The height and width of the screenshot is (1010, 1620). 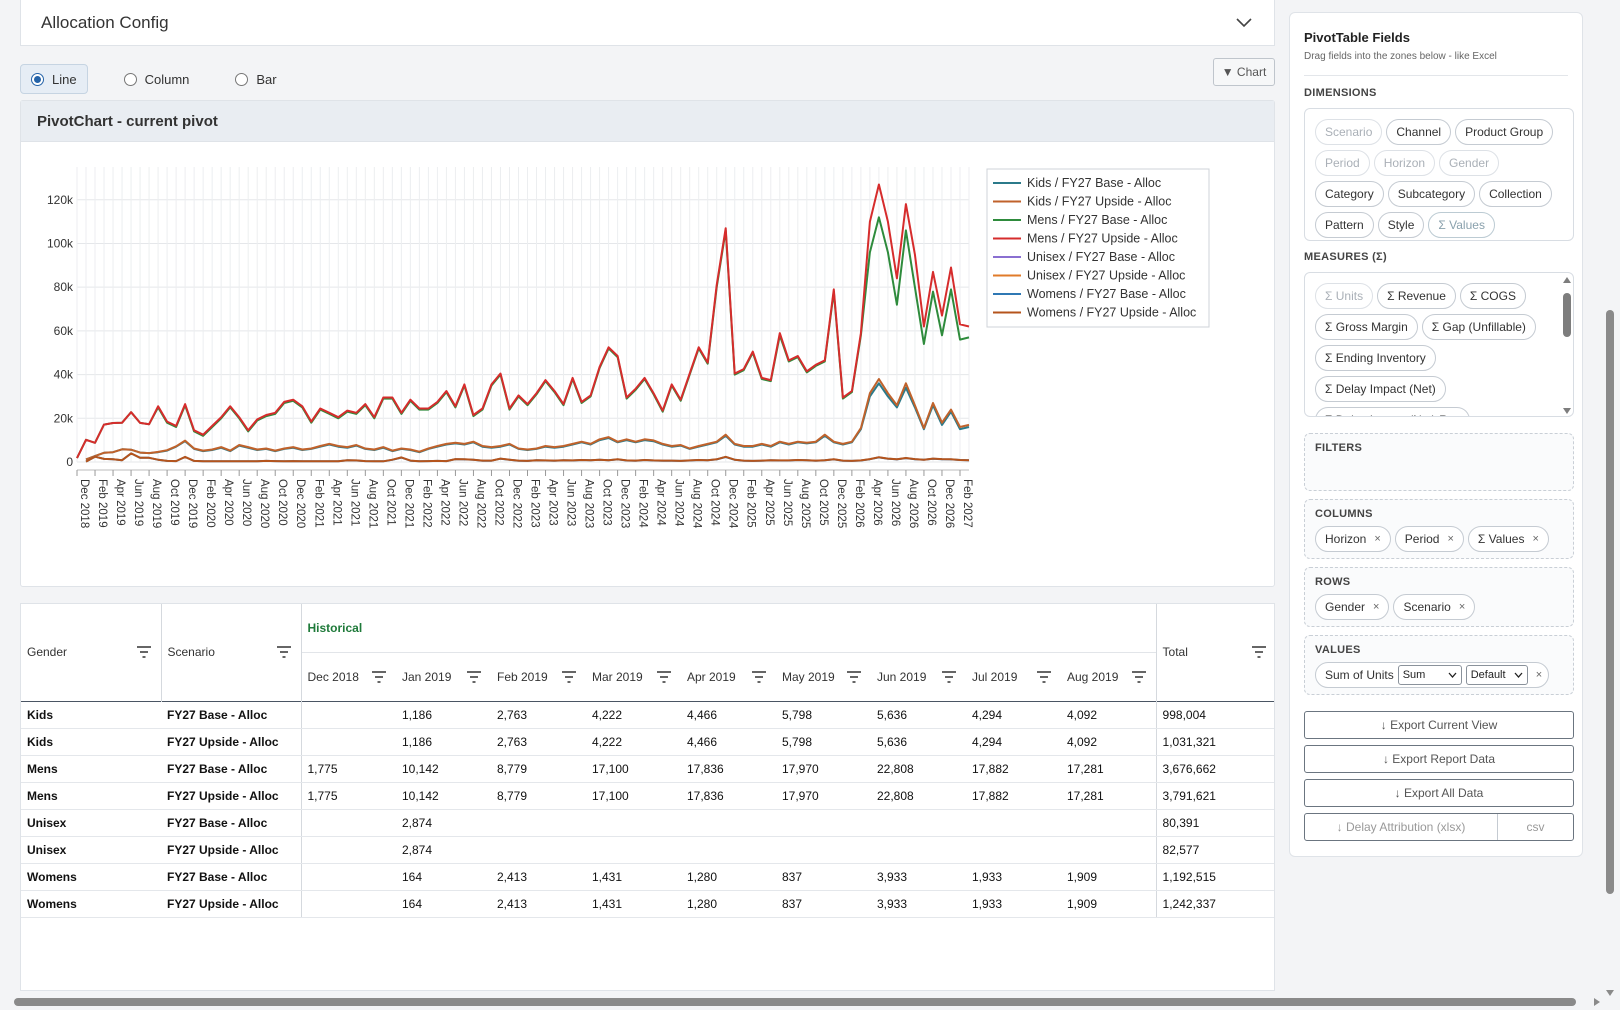 I want to click on measure-chip: Σ Units, so click(x=1344, y=296).